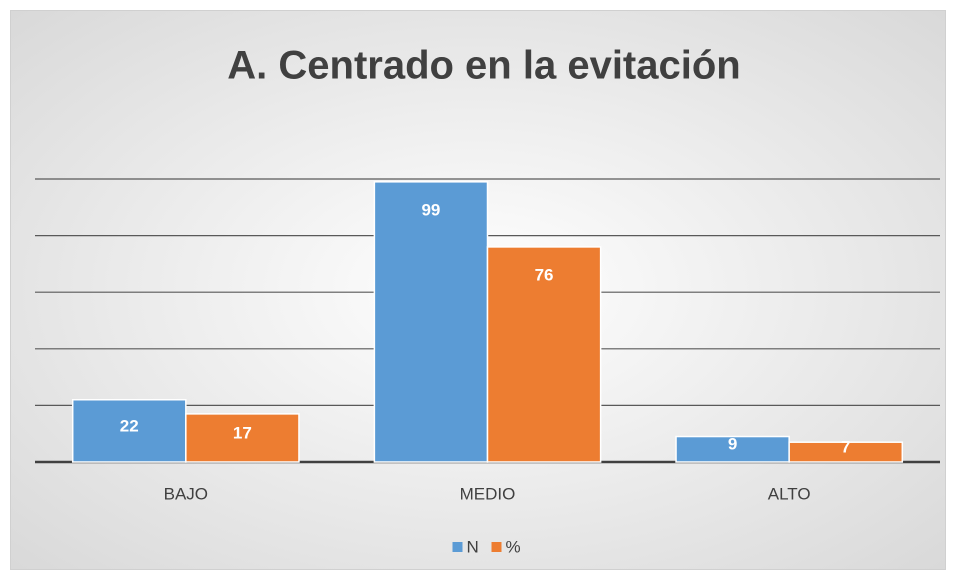 The height and width of the screenshot is (579, 956). I want to click on data-label: 9, so click(732, 444).